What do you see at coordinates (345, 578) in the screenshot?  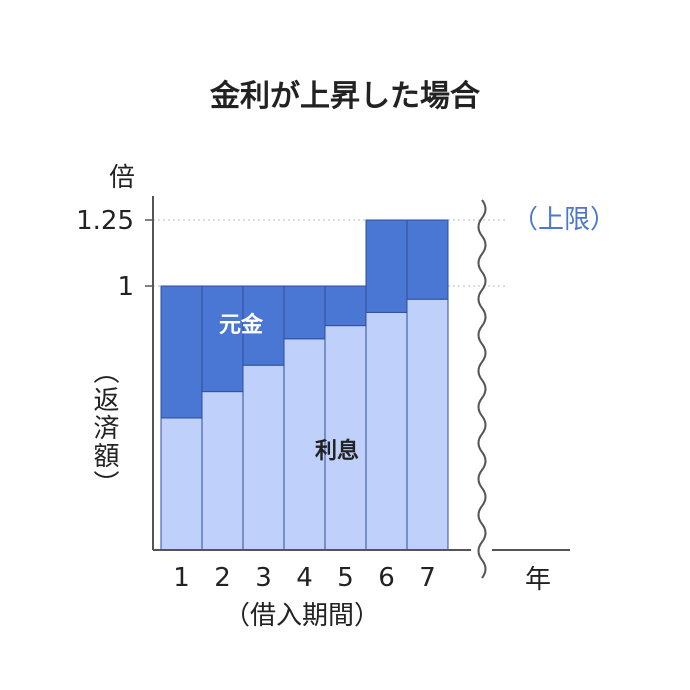 I see `x-tick-label-5: 5` at bounding box center [345, 578].